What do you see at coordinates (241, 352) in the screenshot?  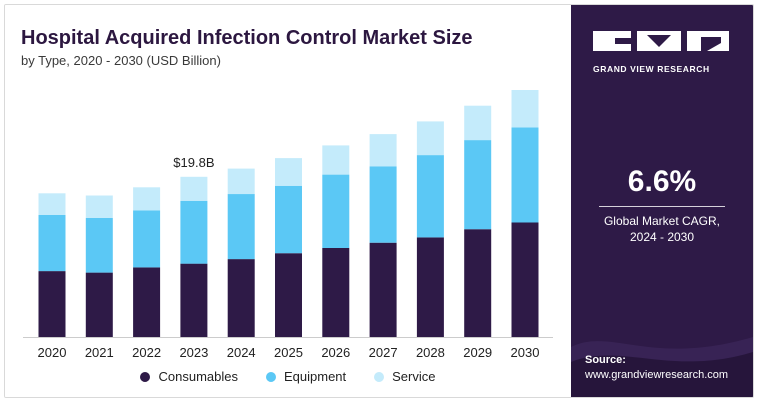 I see `x-tick-label-2024: 2024` at bounding box center [241, 352].